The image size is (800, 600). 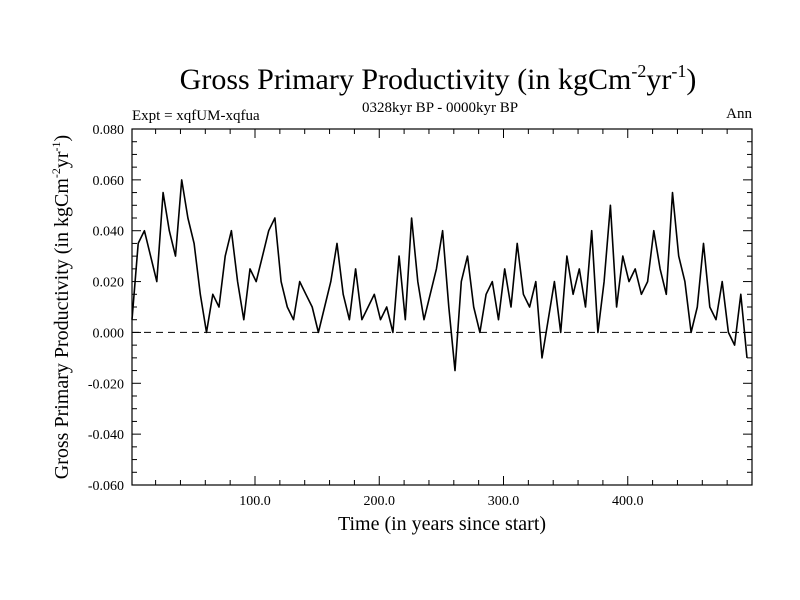 What do you see at coordinates (504, 501) in the screenshot?
I see `x-tick-label: 300.0` at bounding box center [504, 501].